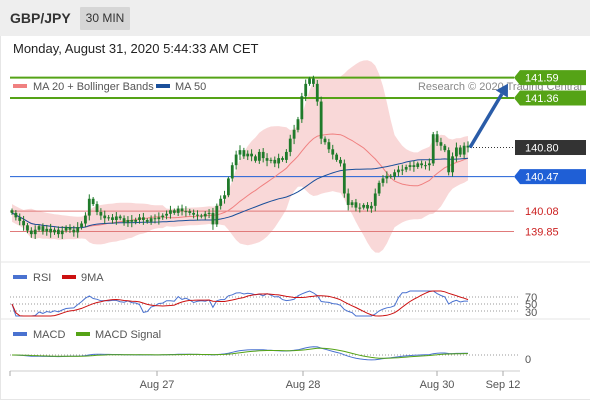  What do you see at coordinates (240, 303) in the screenshot?
I see `rsi-ma-line` at bounding box center [240, 303].